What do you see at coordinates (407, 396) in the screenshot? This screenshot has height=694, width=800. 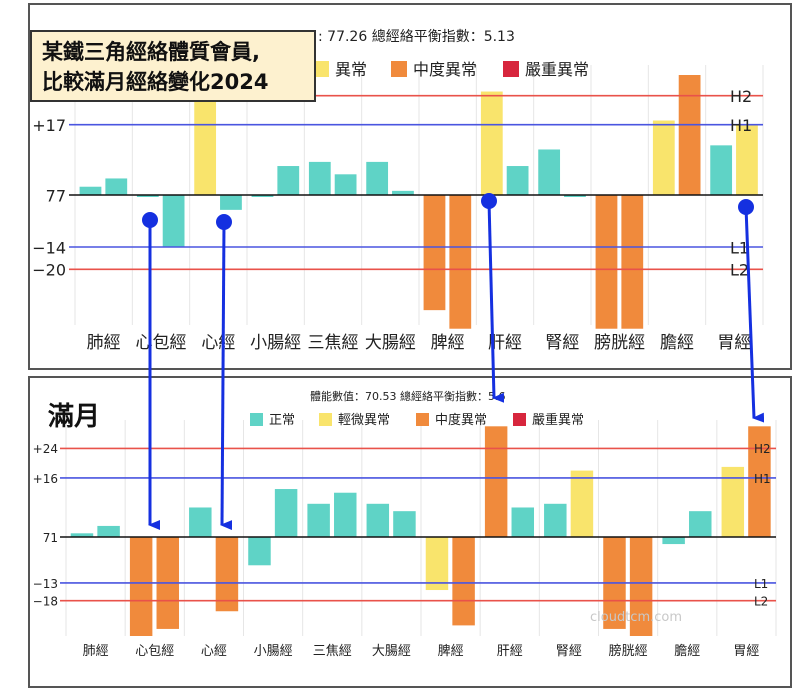 I see `stats-text: 體能數值：70.53 總經絡平衡指數：5.6` at bounding box center [407, 396].